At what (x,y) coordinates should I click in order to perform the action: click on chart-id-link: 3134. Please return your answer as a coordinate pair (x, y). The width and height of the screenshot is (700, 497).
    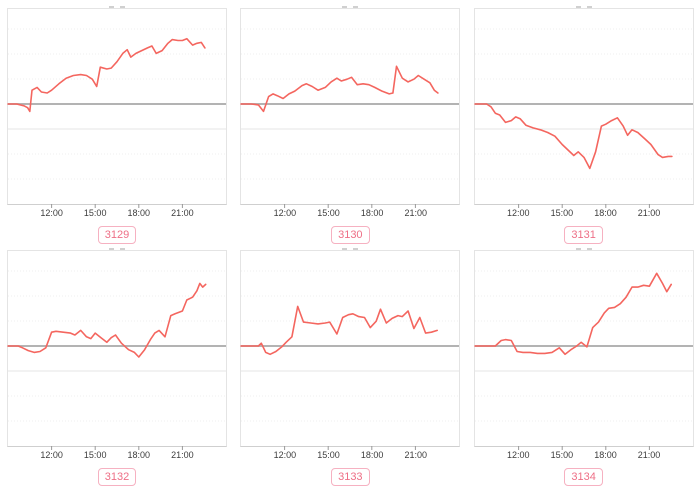
    Looking at the image, I should click on (583, 477).